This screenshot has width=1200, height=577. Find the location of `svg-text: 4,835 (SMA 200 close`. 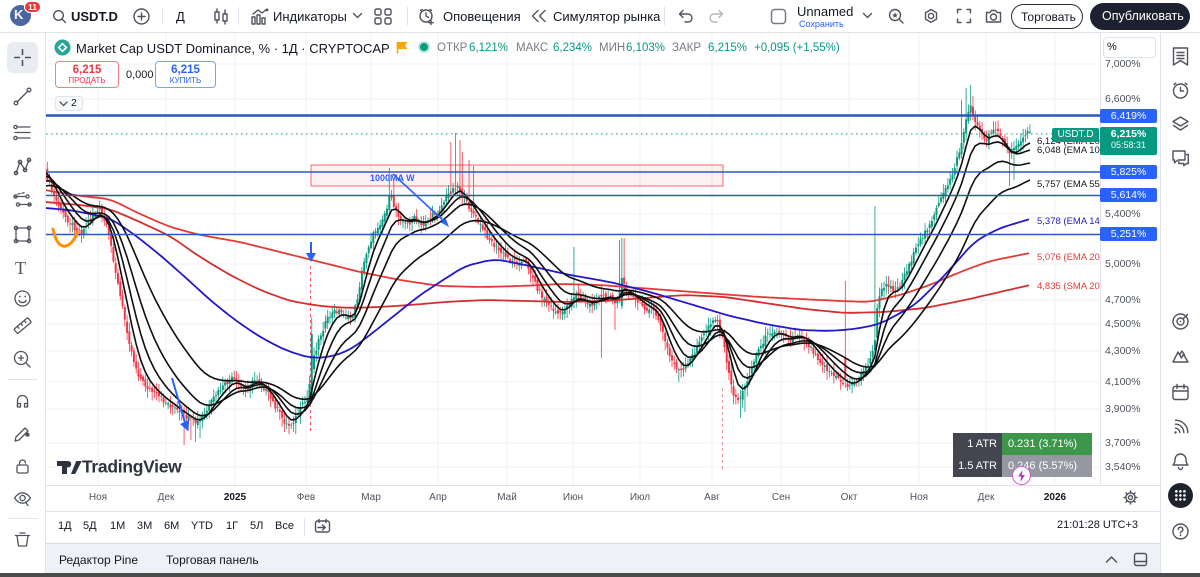

svg-text: 4,835 (SMA 200 close is located at coordinates (1068, 286).